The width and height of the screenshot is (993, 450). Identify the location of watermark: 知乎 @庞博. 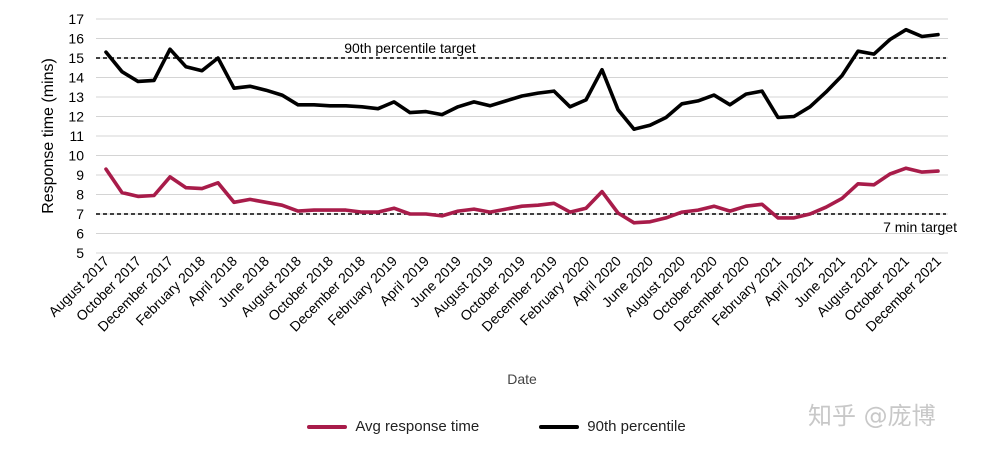
(872, 416).